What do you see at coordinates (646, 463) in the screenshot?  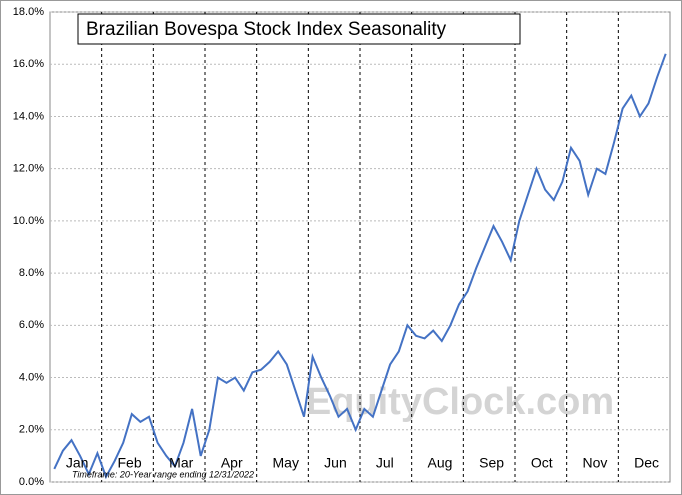 I see `x-tick-label: Dec` at bounding box center [646, 463].